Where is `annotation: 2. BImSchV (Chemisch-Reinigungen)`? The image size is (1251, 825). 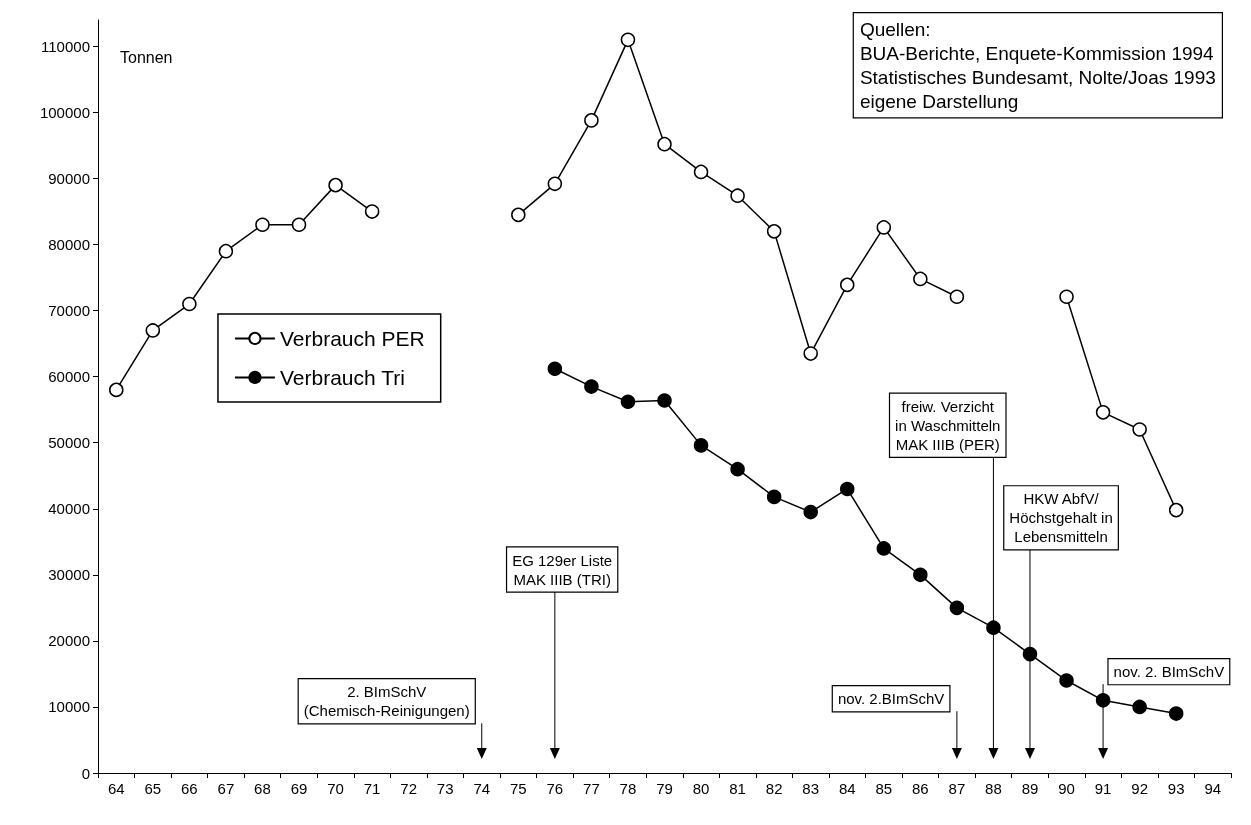
annotation: 2. BImSchV (Chemisch-Reinigungen) is located at coordinates (386, 701).